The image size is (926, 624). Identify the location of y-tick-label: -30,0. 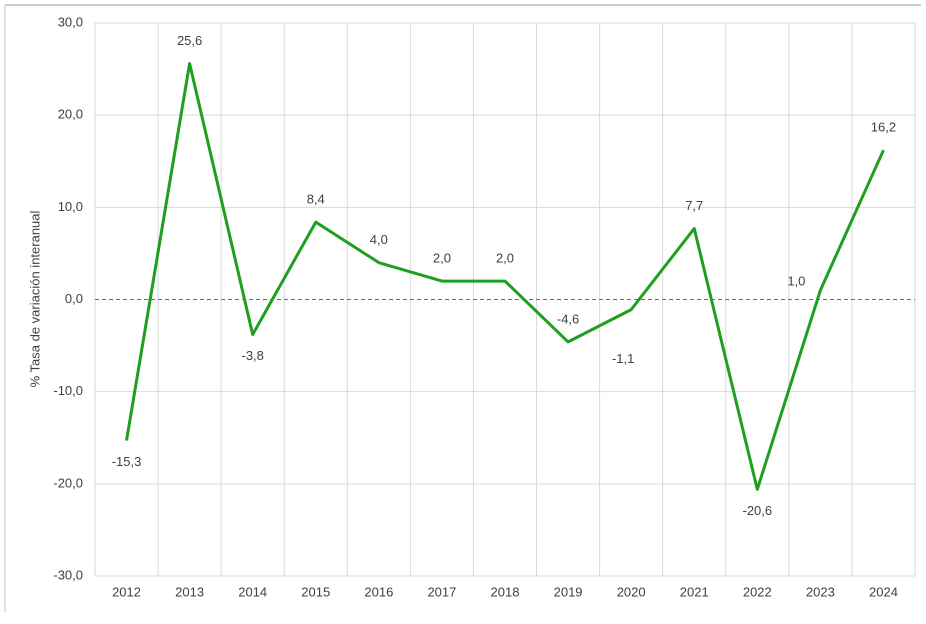
(68, 574).